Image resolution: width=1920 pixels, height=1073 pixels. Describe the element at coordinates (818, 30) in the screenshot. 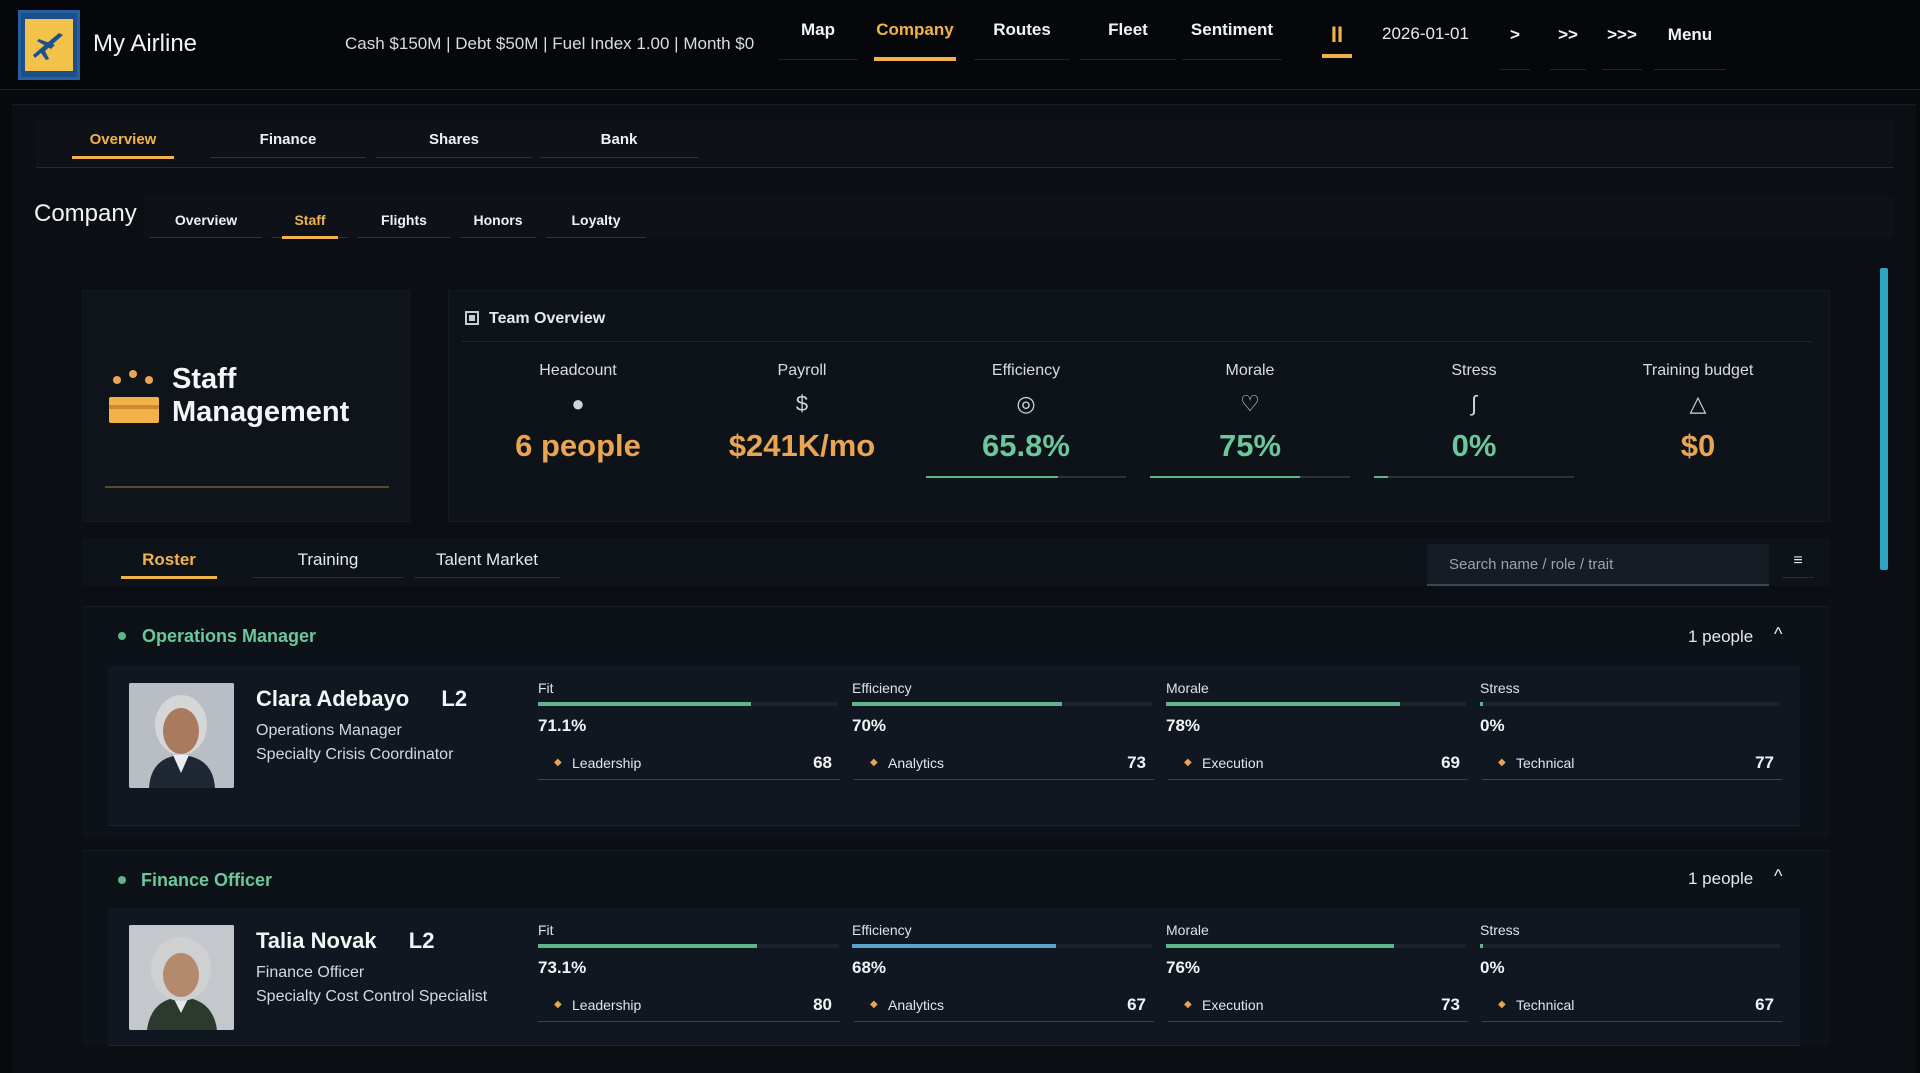

I see `nav-map: Map` at that location.